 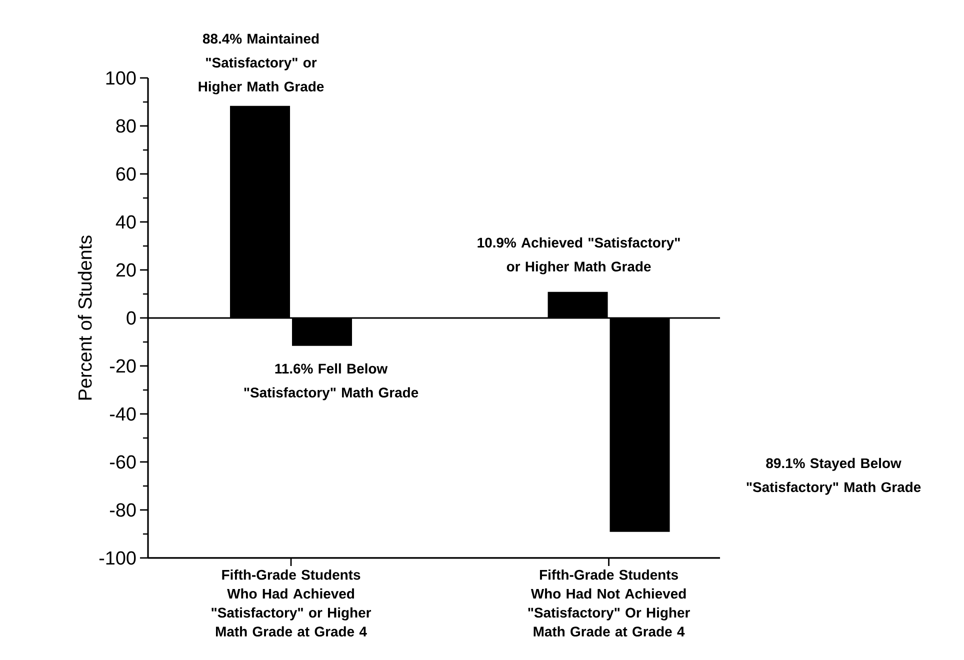 I want to click on y-tick-label: 80, so click(x=126, y=126).